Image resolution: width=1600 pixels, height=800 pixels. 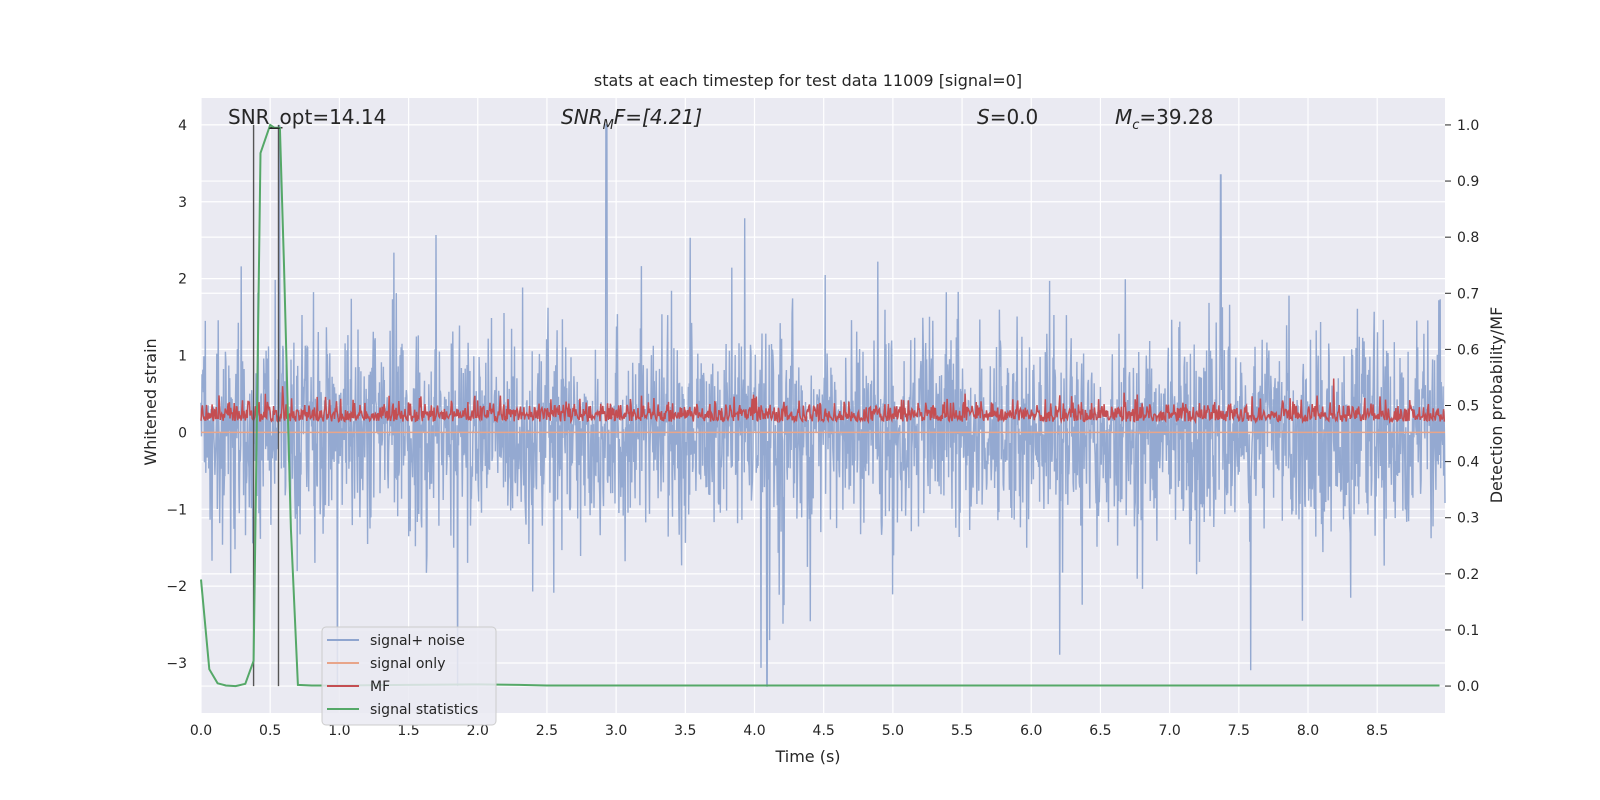 What do you see at coordinates (893, 731) in the screenshot?
I see `x-tick-label: 5.0` at bounding box center [893, 731].